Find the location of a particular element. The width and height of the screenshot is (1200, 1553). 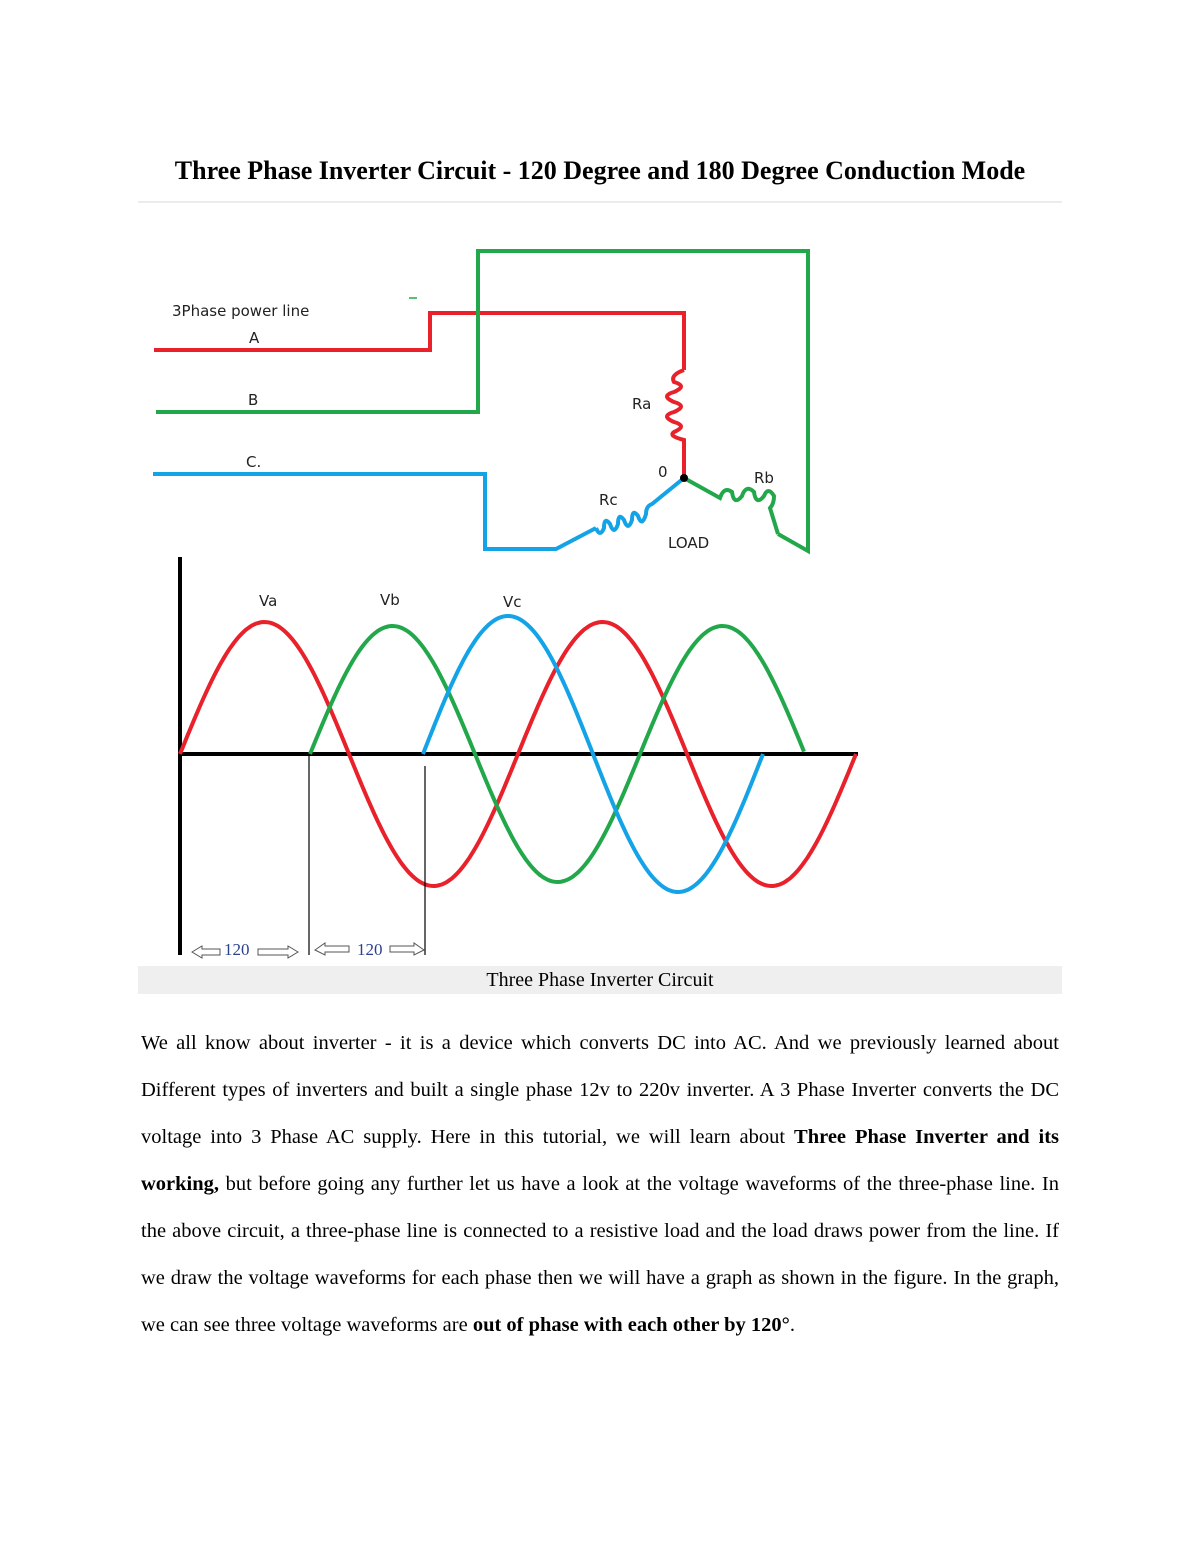

line-c-label: C. is located at coordinates (253, 462).